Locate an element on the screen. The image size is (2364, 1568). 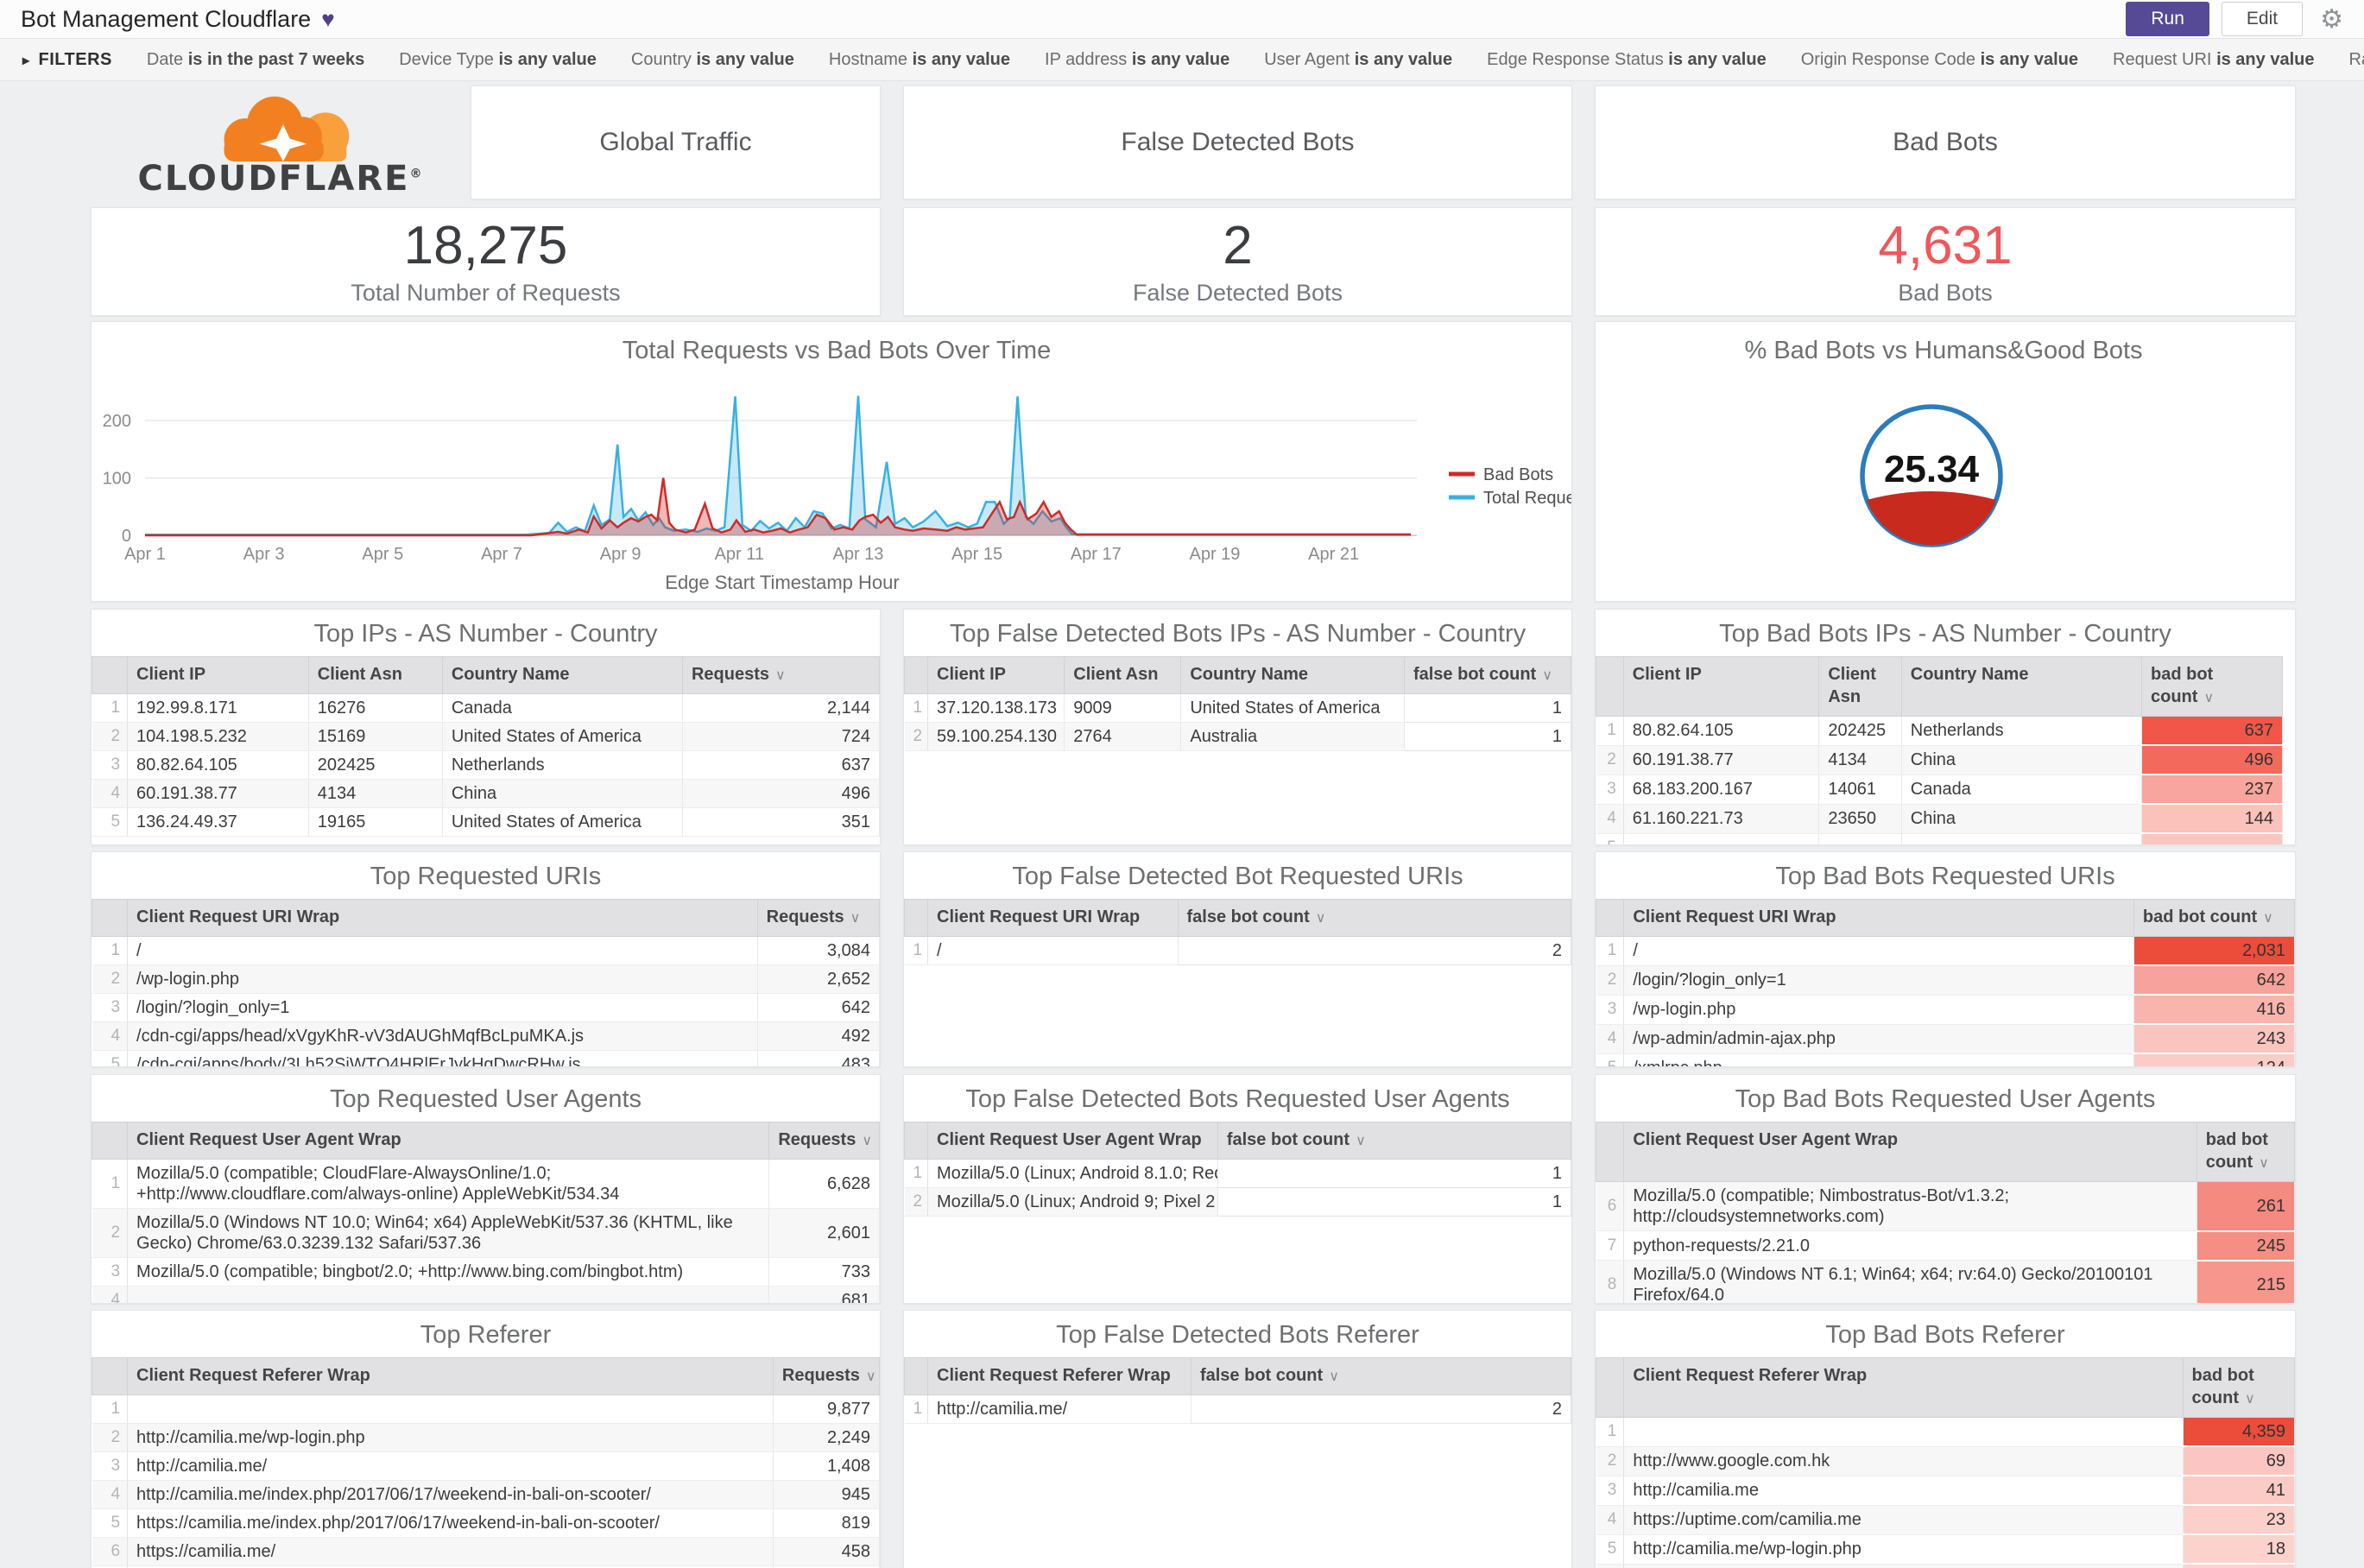
table-cell: /login/?login_only=1 is located at coordinates (1878, 980).